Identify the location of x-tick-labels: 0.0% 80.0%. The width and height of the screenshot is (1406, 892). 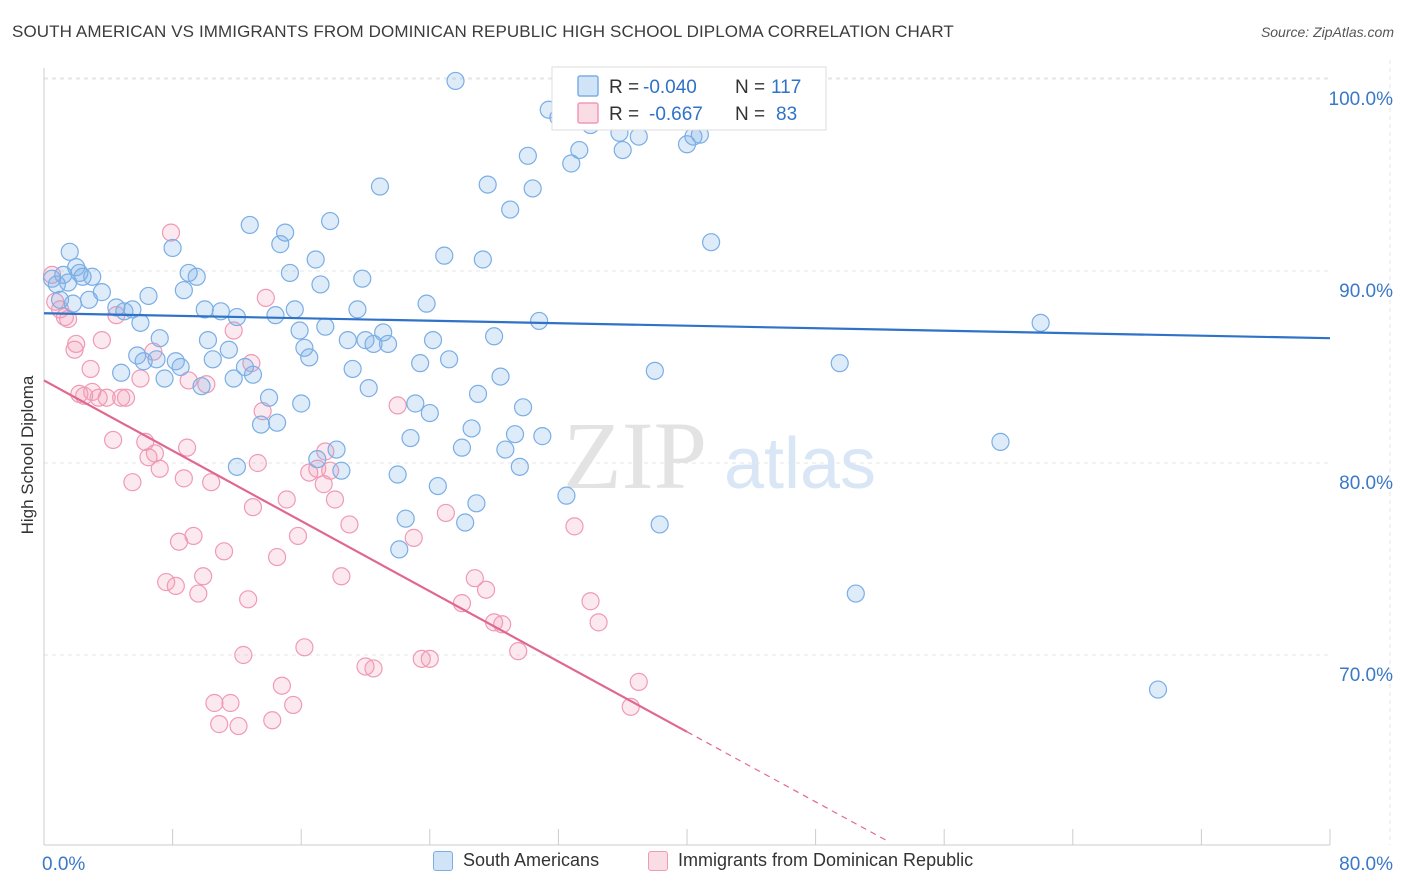
(717, 864).